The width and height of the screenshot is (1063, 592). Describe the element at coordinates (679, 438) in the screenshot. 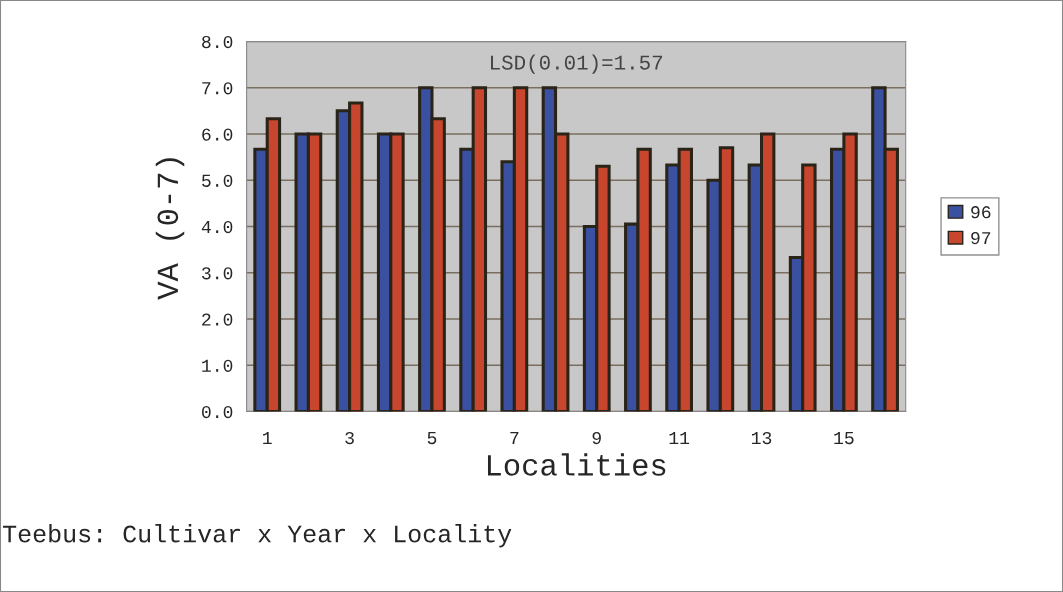

I see `x-tick-label: 11` at that location.